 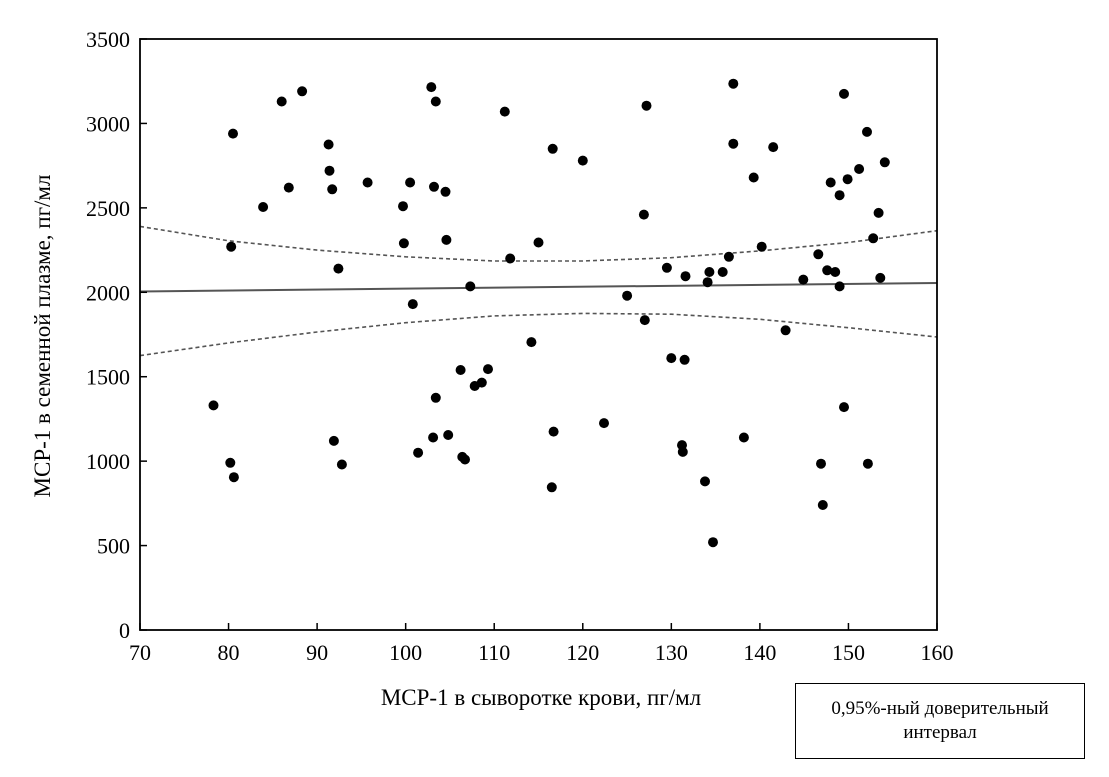 I want to click on x-axis: 70 80 90 100 110 120 130 140 150 160, so click(x=541, y=644).